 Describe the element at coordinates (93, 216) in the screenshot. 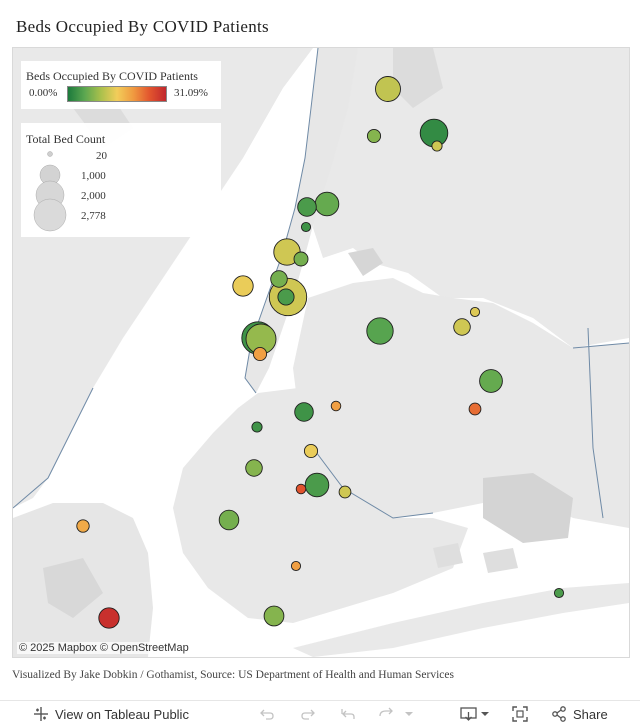

I see `size-legend-value: 2,778` at that location.